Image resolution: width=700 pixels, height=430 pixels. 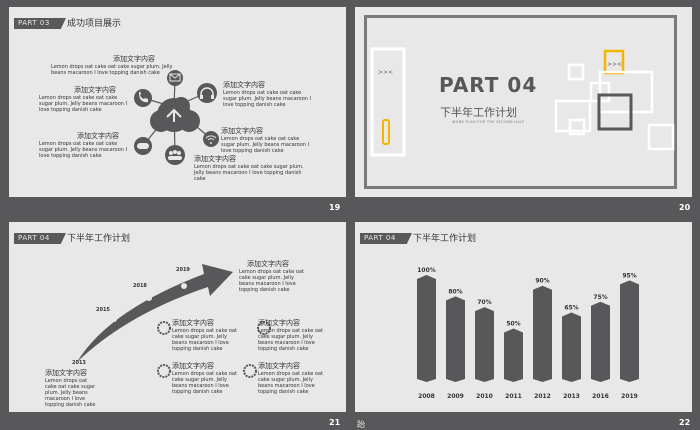 What do you see at coordinates (175, 78) in the screenshot?
I see `mail-icon` at bounding box center [175, 78].